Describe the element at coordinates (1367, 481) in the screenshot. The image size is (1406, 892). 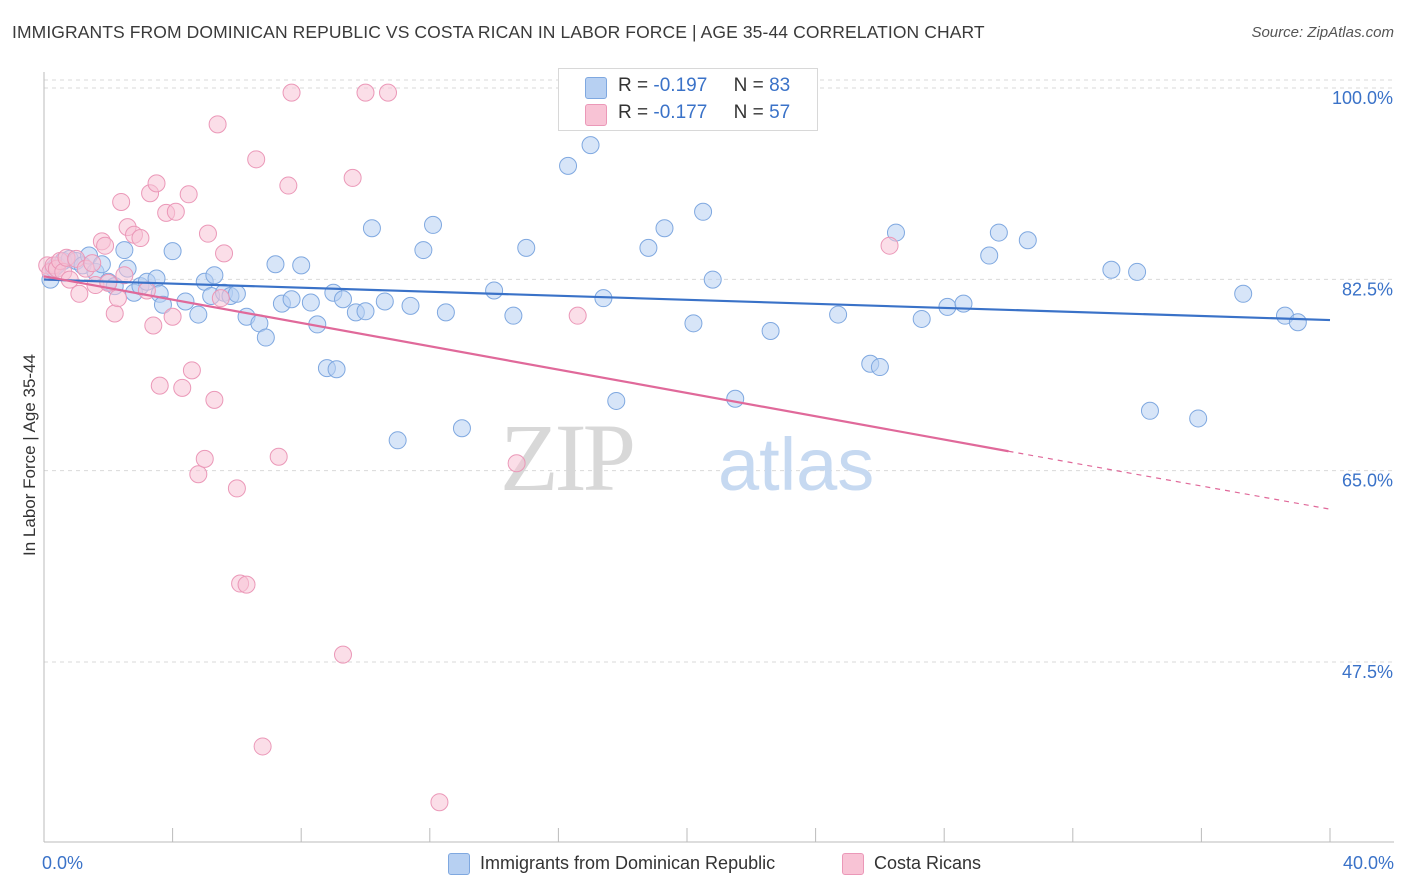
I see `y-tick-label: 65.0%` at that location.